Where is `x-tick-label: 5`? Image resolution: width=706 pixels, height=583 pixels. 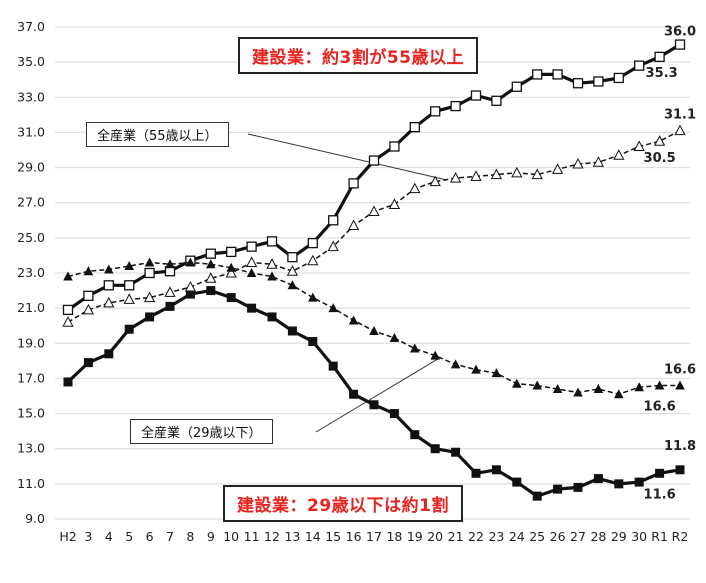 x-tick-label: 5 is located at coordinates (129, 536).